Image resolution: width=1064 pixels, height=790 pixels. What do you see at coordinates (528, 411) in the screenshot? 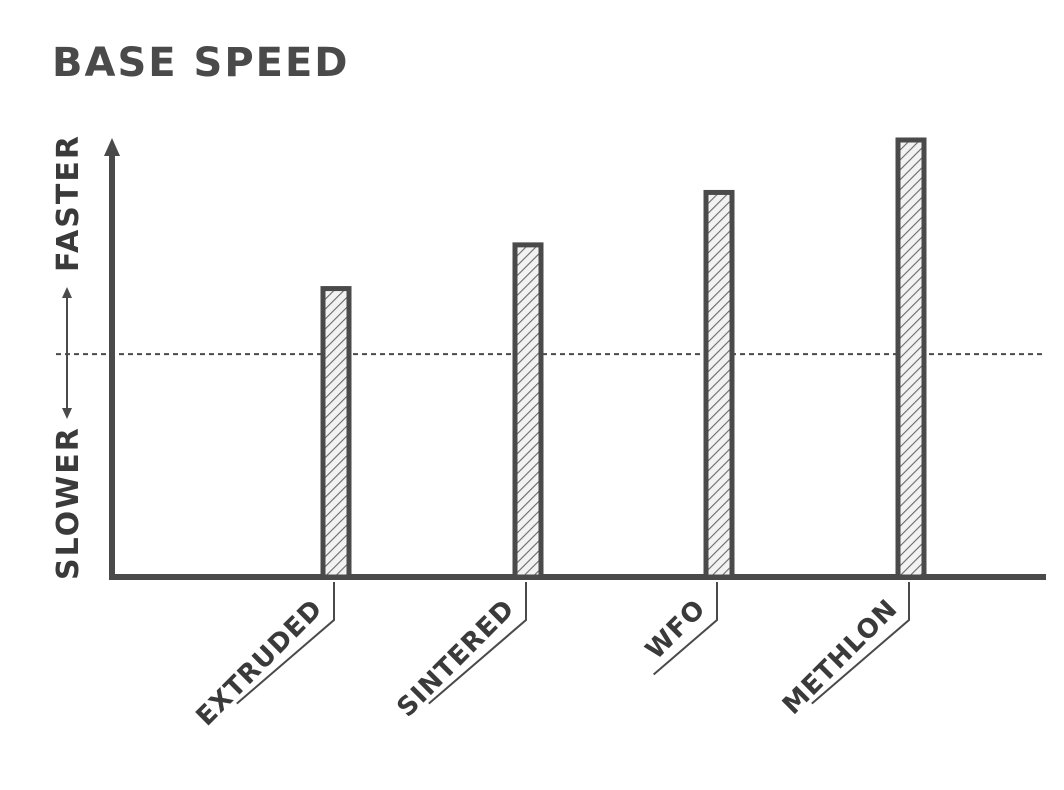
I see `bar-sintered` at bounding box center [528, 411].